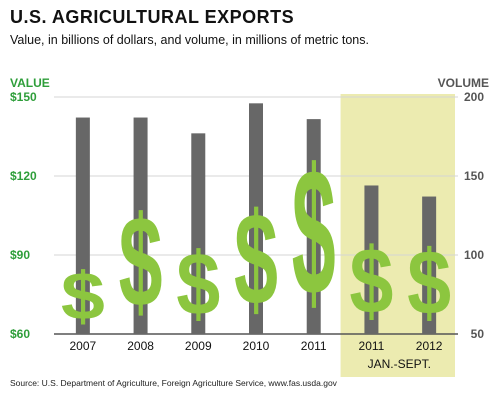  What do you see at coordinates (23, 97) in the screenshot?
I see `value-tick-label: $150` at bounding box center [23, 97].